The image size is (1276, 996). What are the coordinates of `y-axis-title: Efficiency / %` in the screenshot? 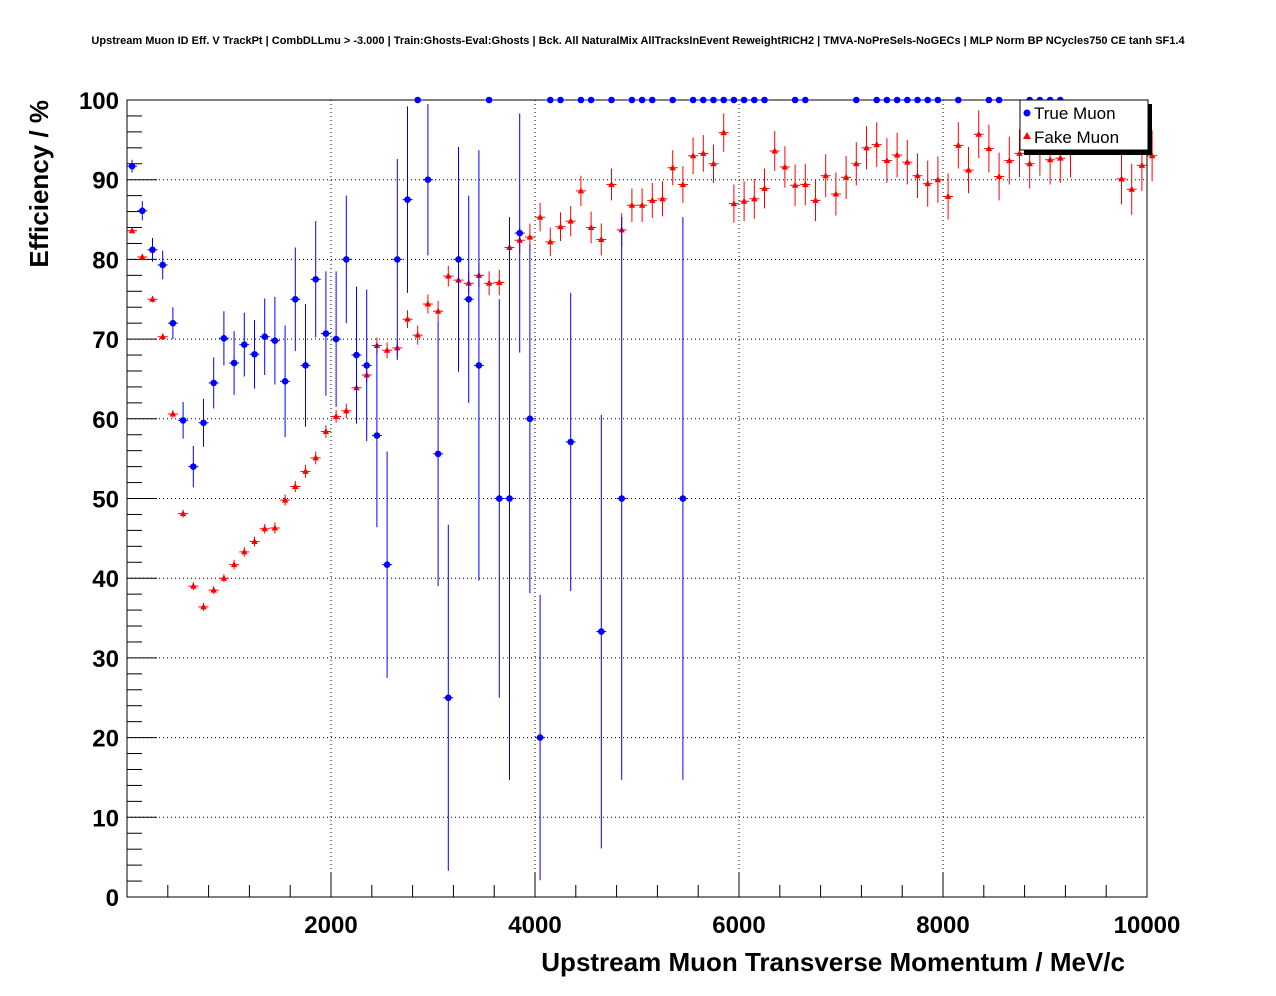 It's located at (39, 184).